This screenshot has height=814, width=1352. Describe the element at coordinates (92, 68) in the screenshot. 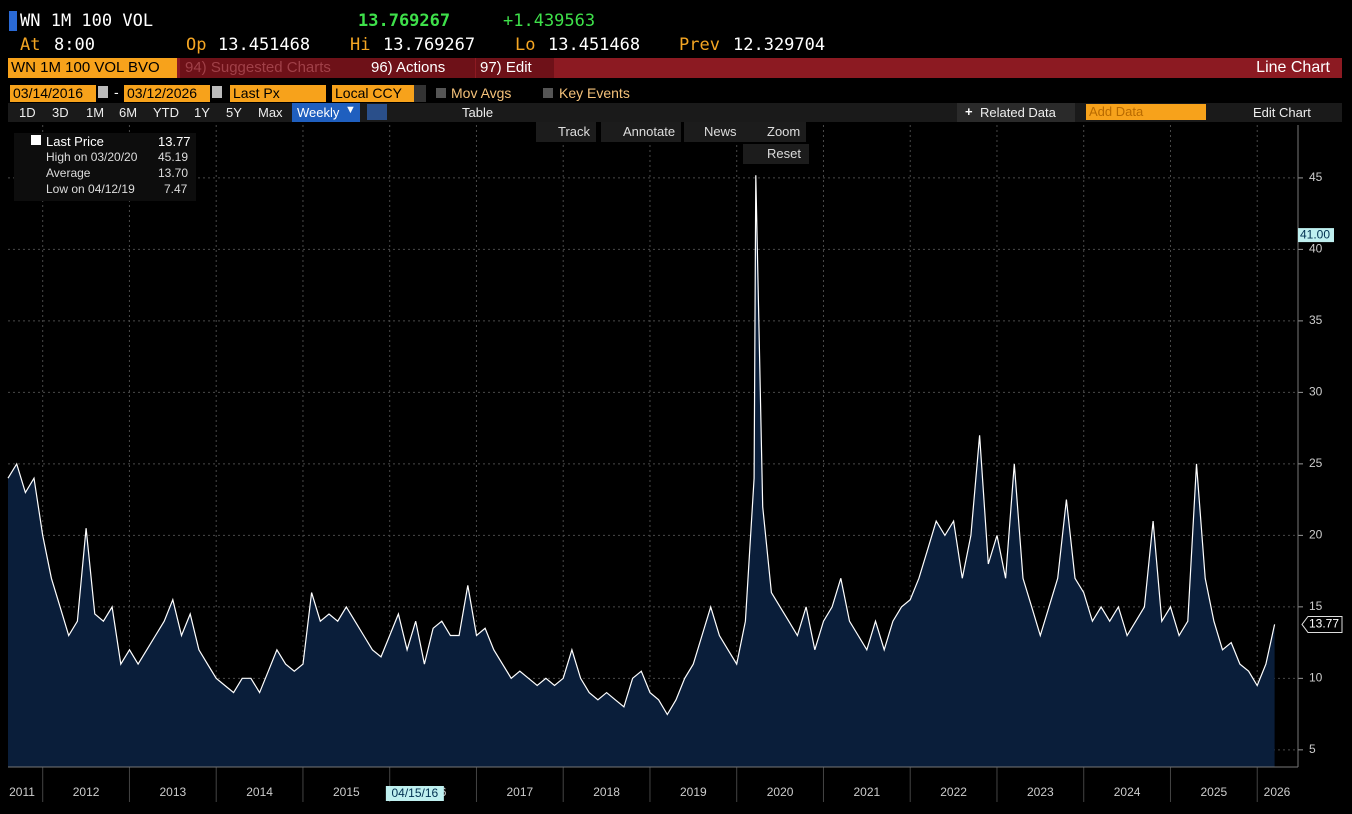

I see `security-field: WN 1M 100 VOL BVO` at that location.